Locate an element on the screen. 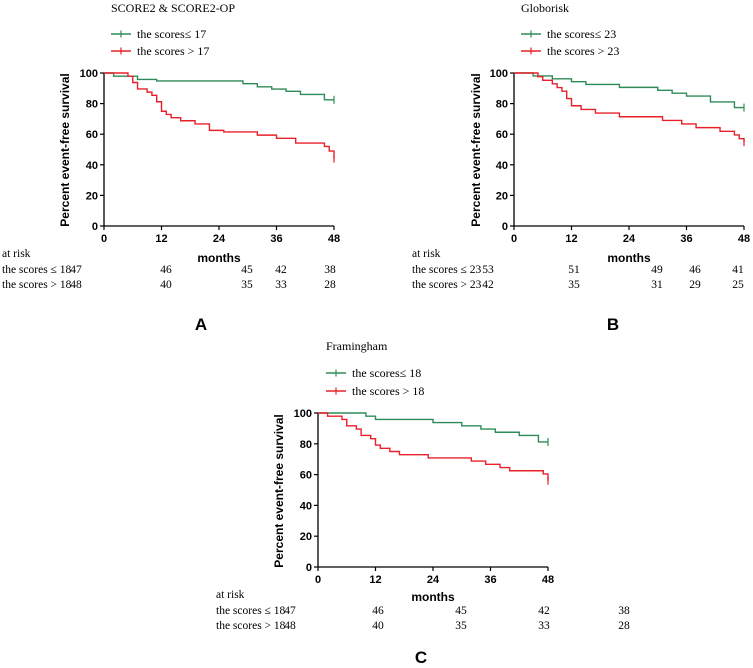  at-risk-value: 31 is located at coordinates (657, 285).